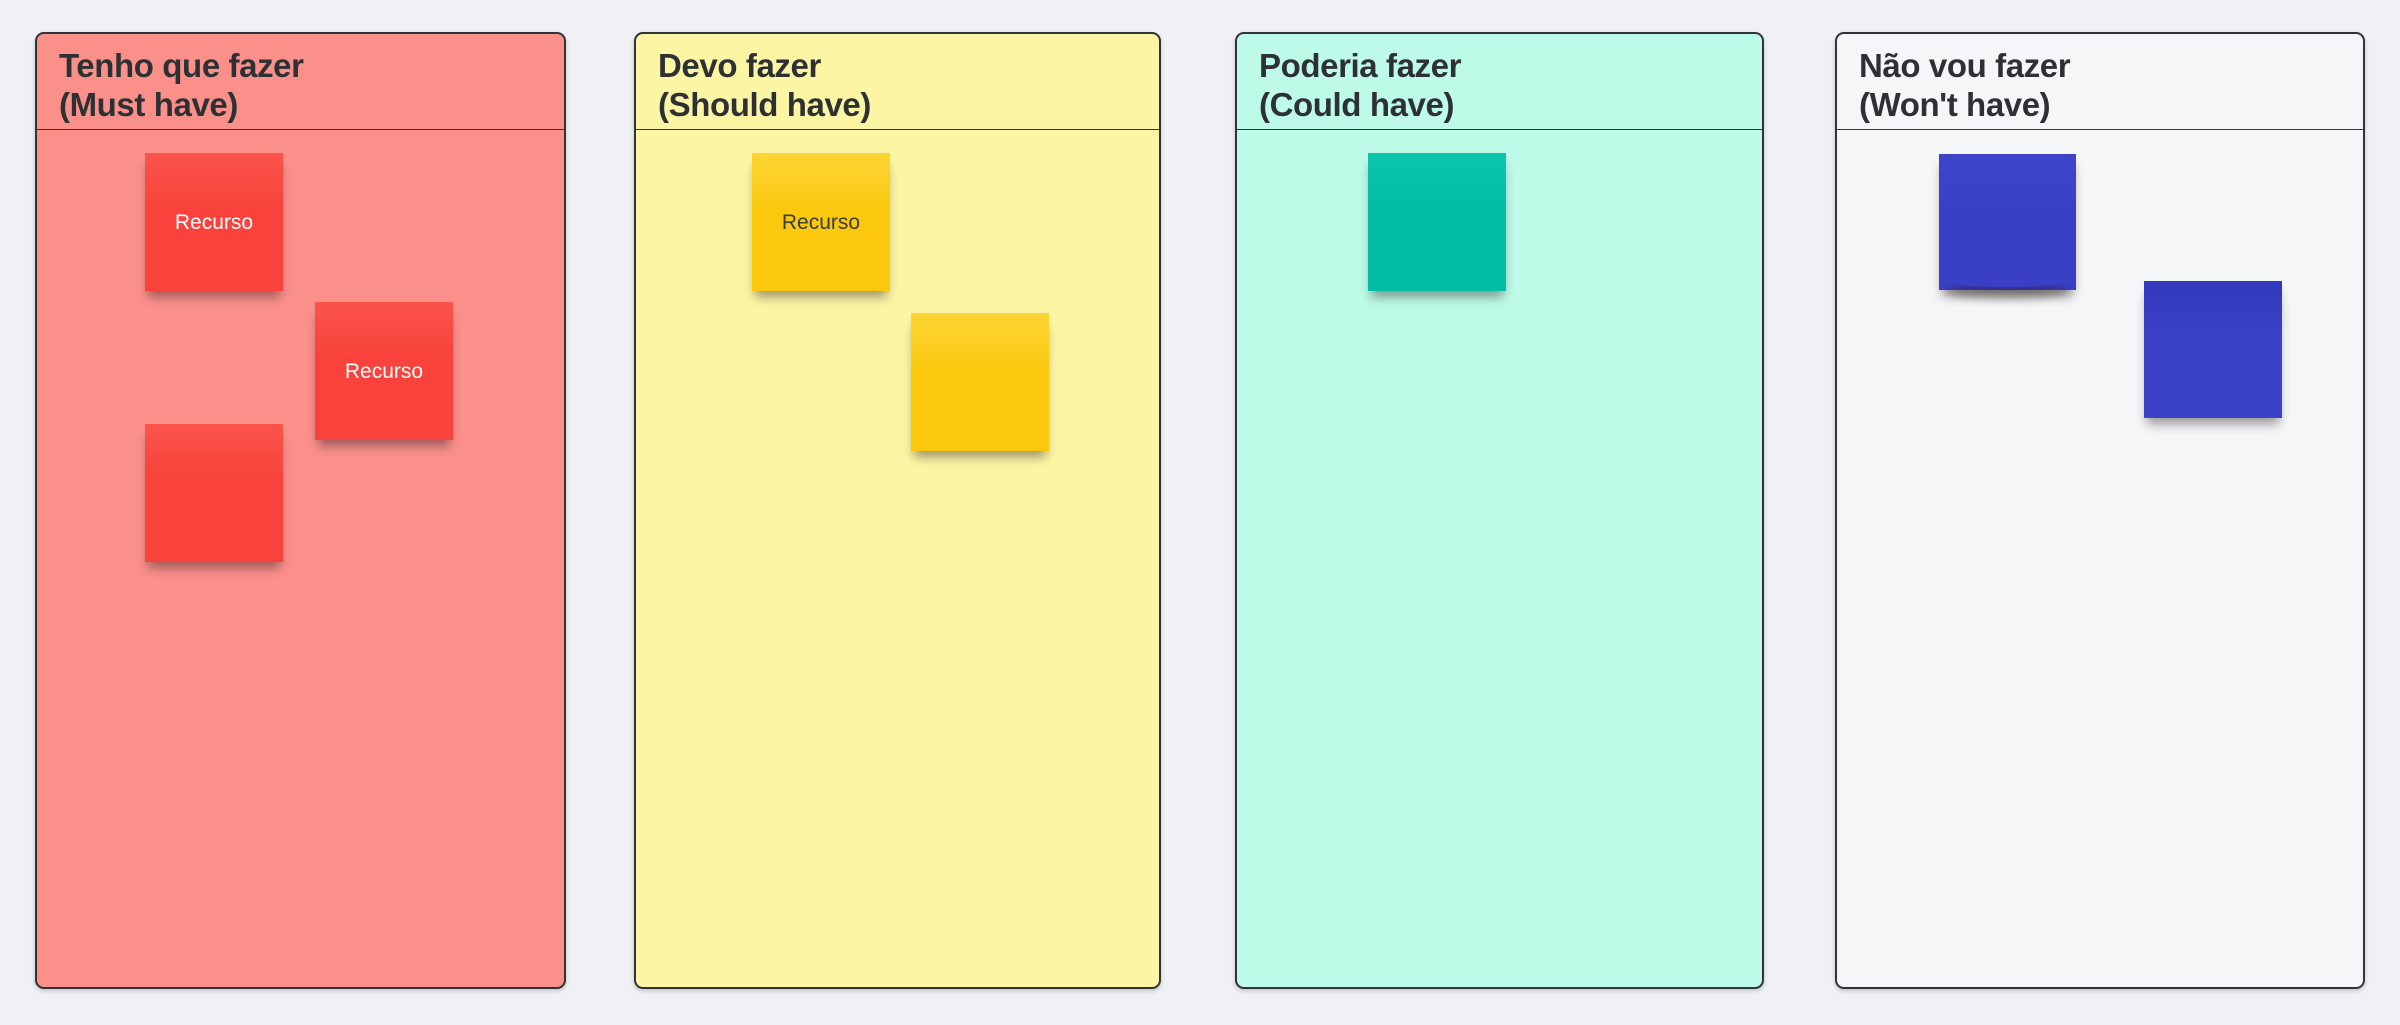 This screenshot has width=2400, height=1025. I want to click on column-subtitle: (Could have), so click(1357, 104).